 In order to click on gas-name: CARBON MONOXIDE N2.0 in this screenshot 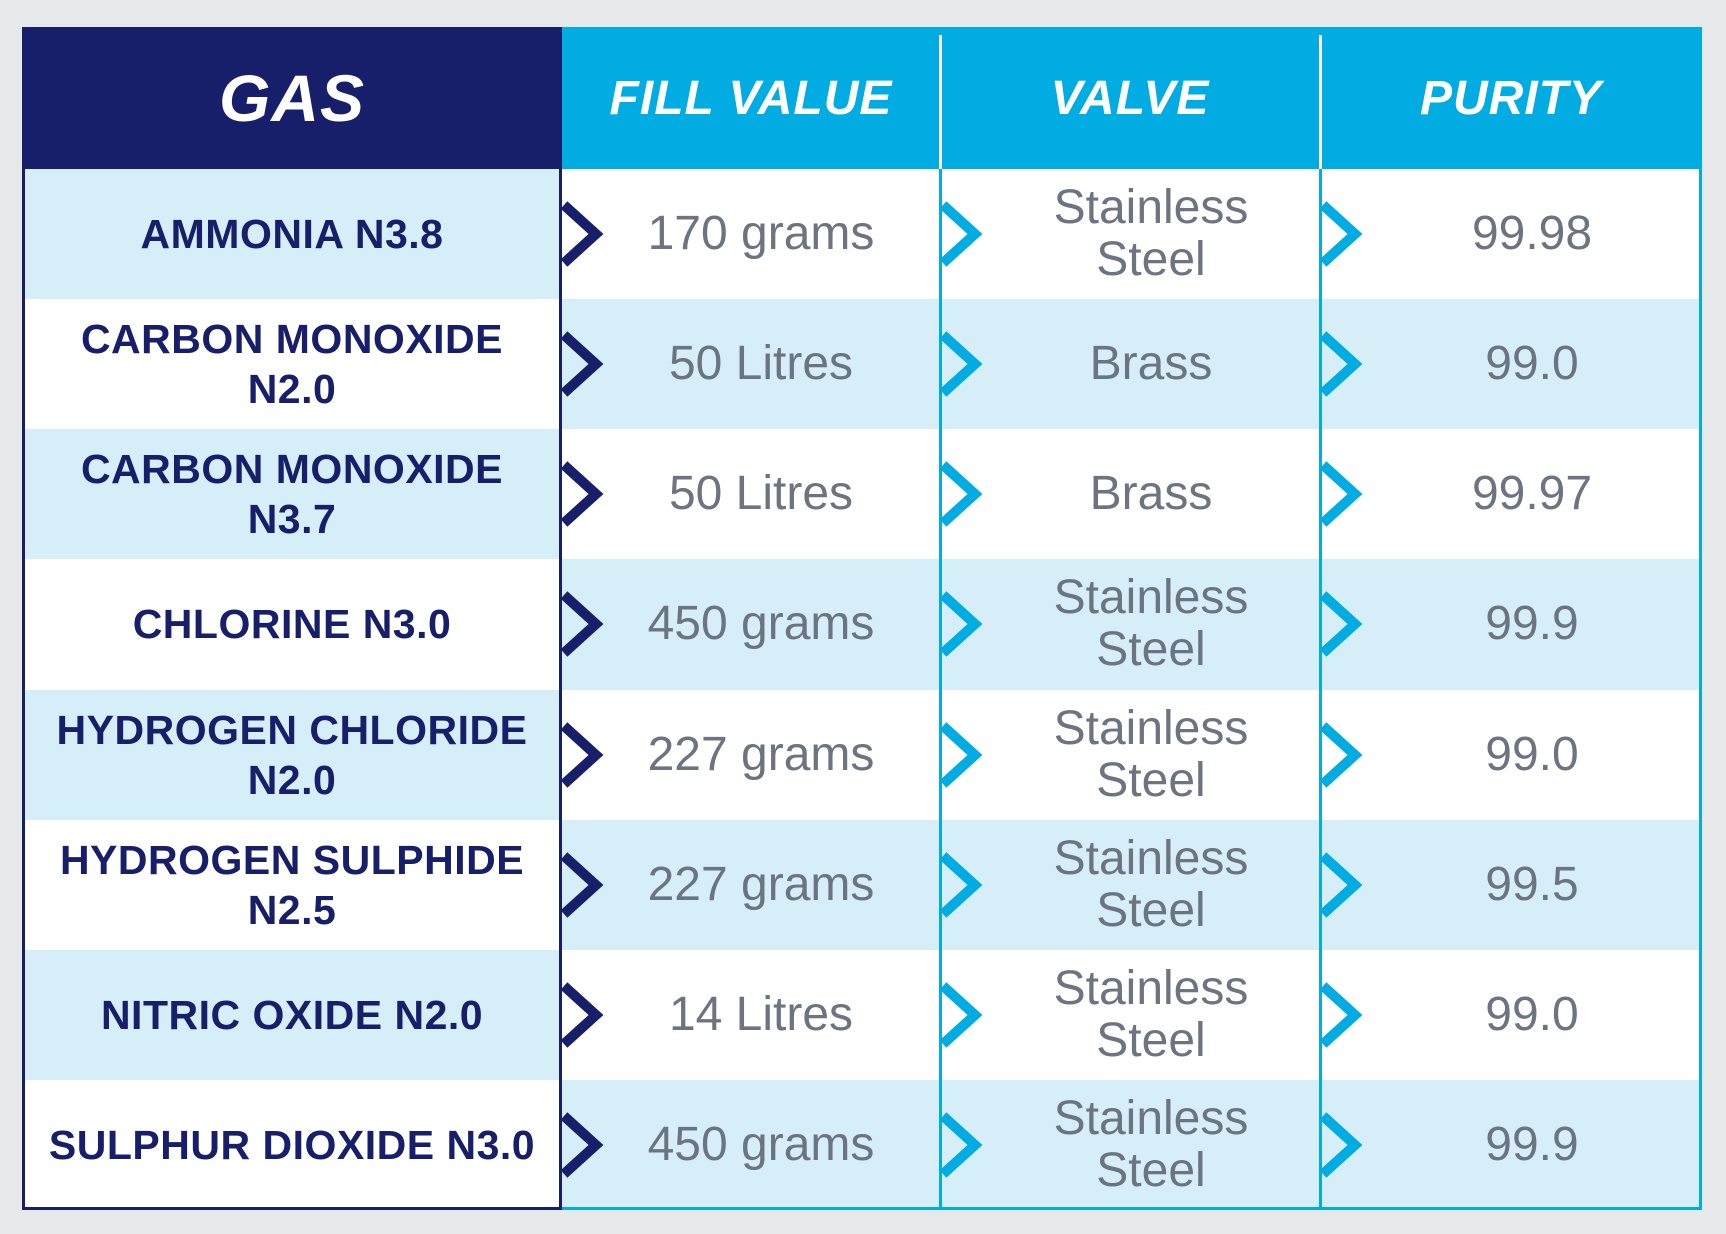, I will do `click(292, 364)`.